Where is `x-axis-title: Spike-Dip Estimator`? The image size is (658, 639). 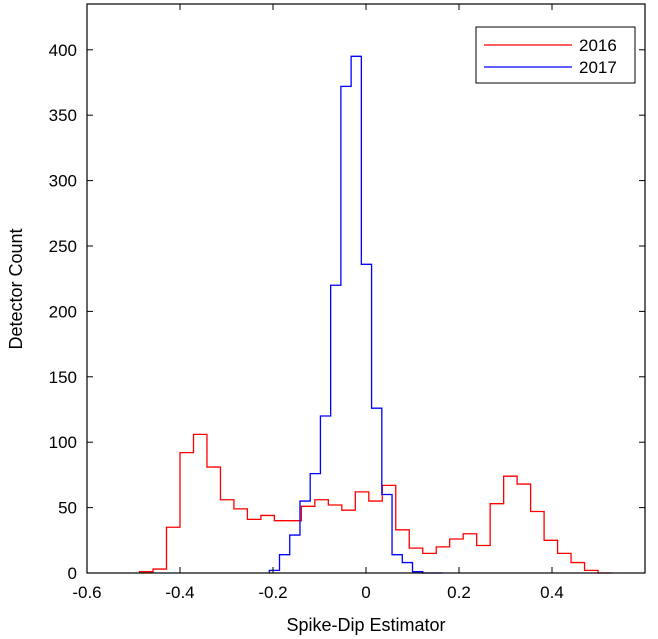 x-axis-title: Spike-Dip Estimator is located at coordinates (365, 625).